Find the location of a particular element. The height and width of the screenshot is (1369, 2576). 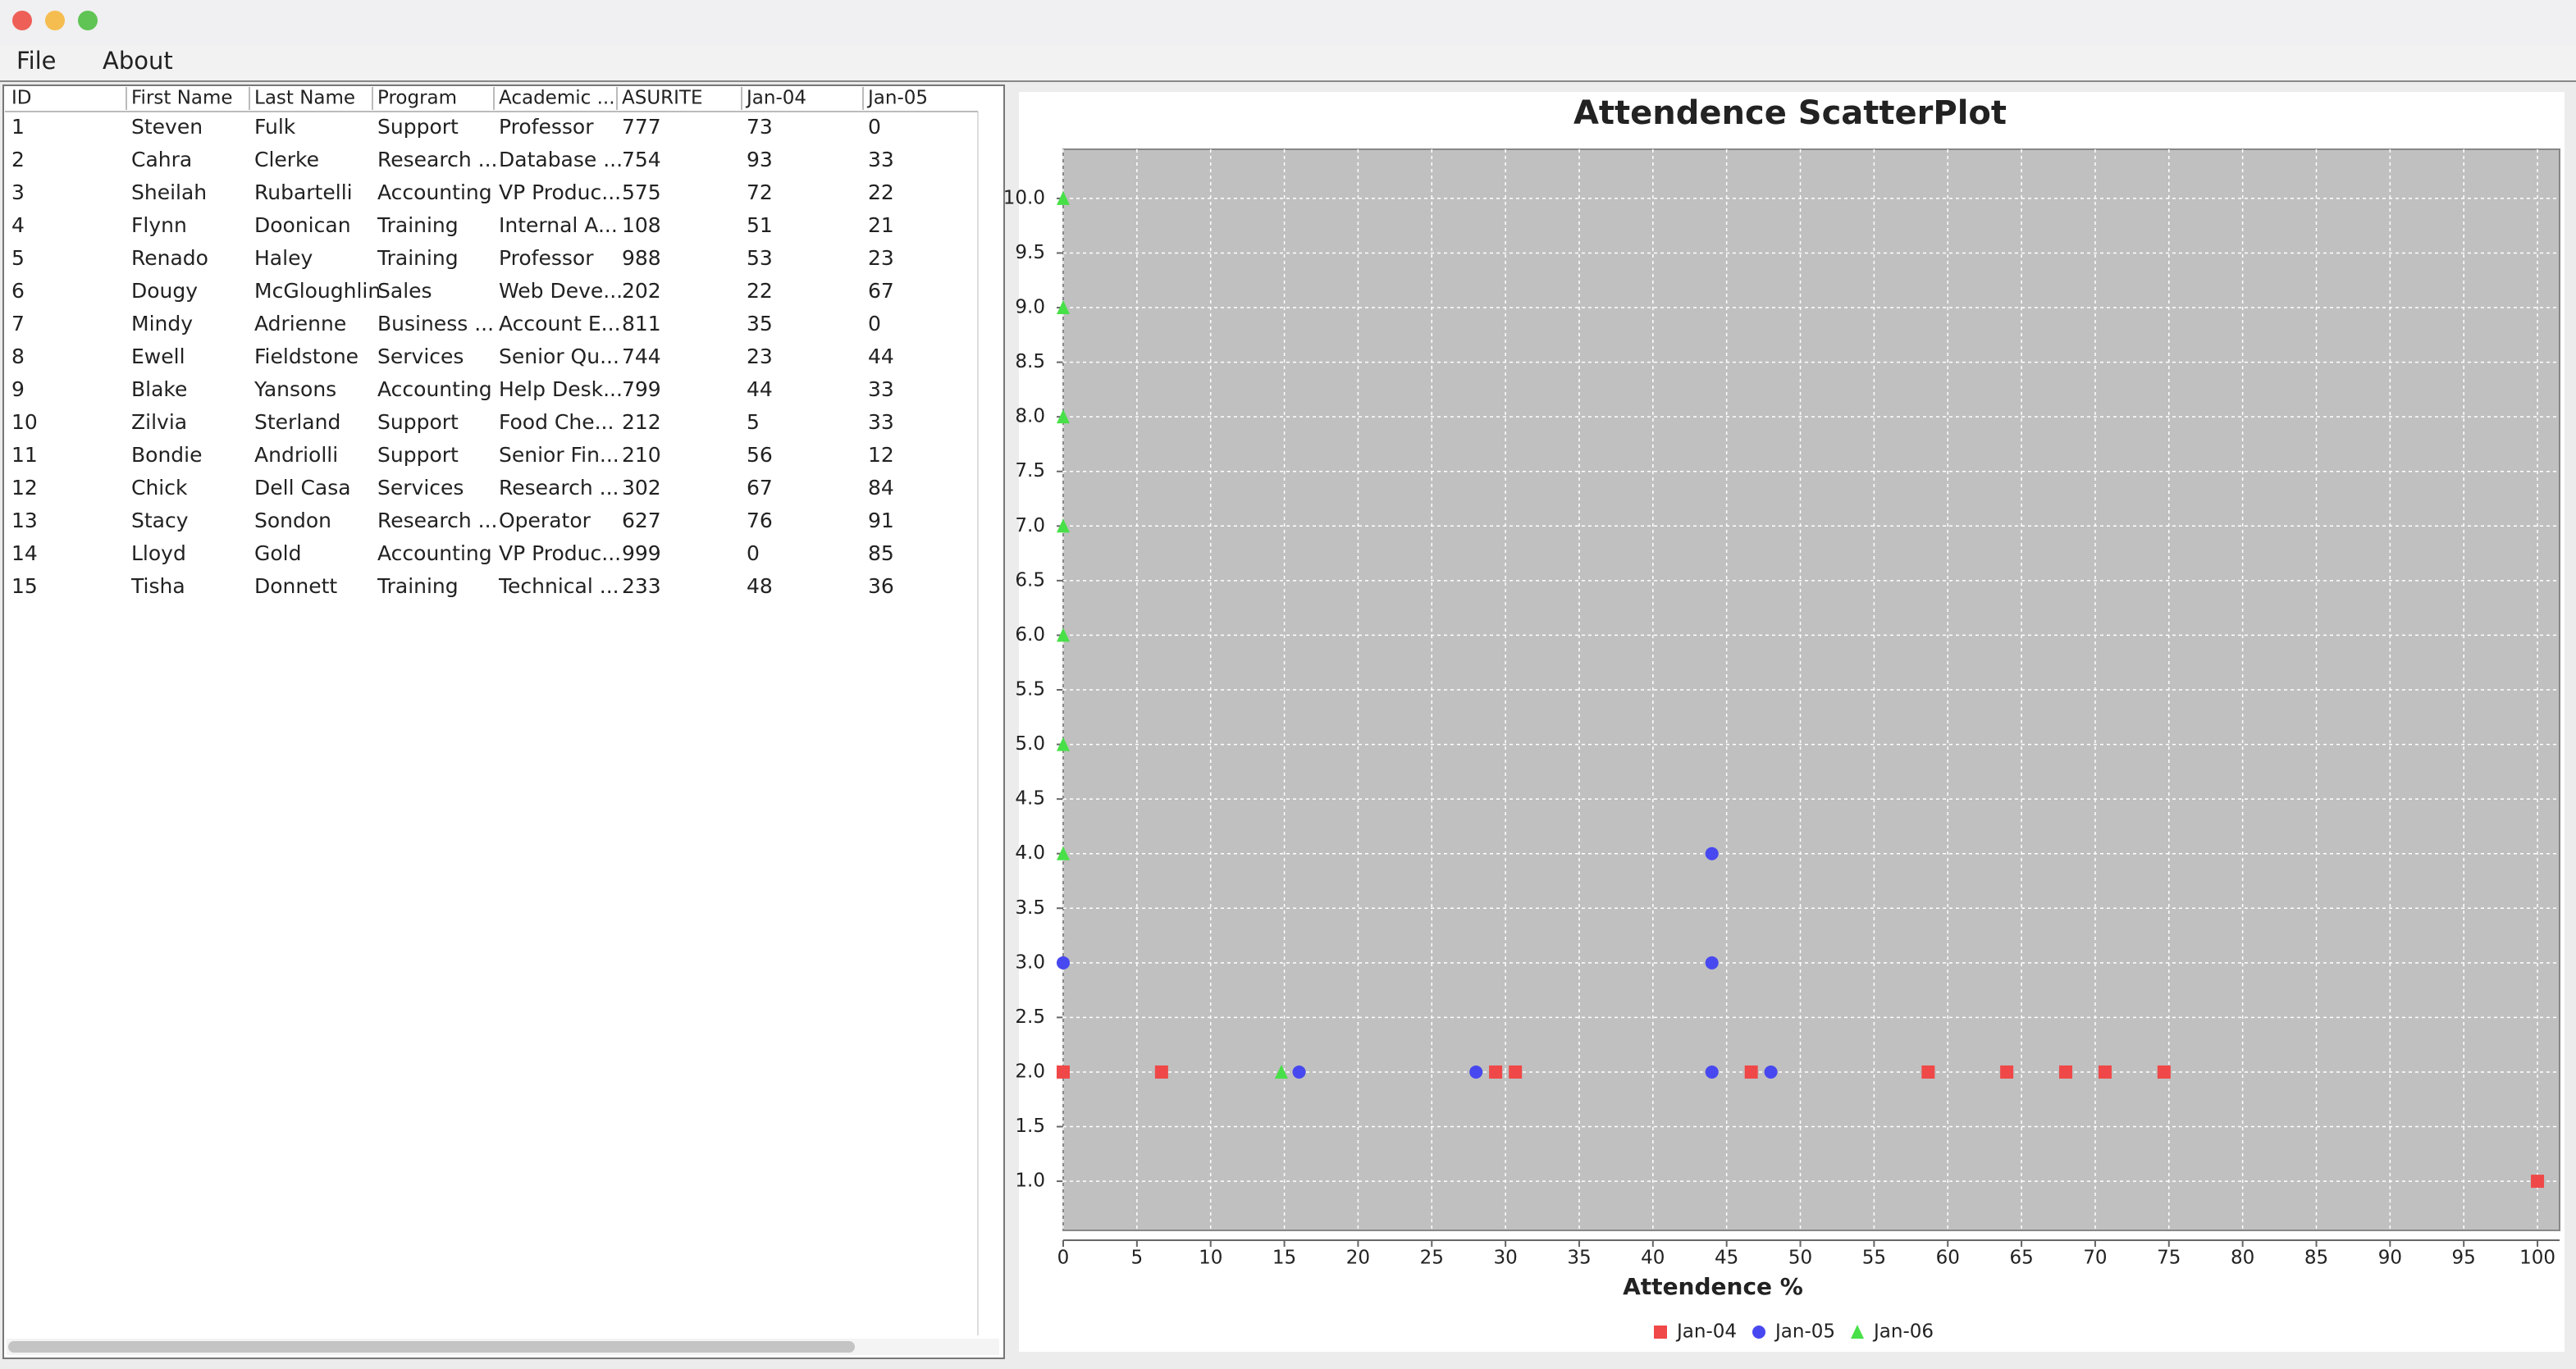

table-cell: 9 is located at coordinates (18, 389).